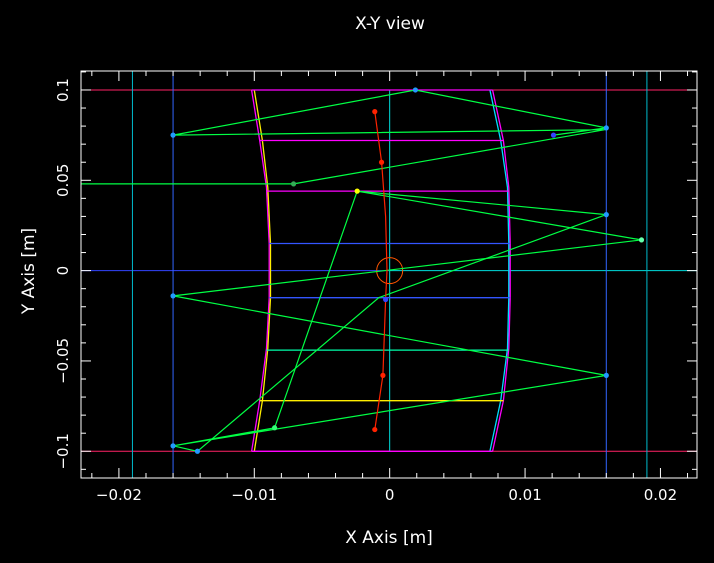 Image resolution: width=714 pixels, height=563 pixels. I want to click on center-circle, so click(390, 271).